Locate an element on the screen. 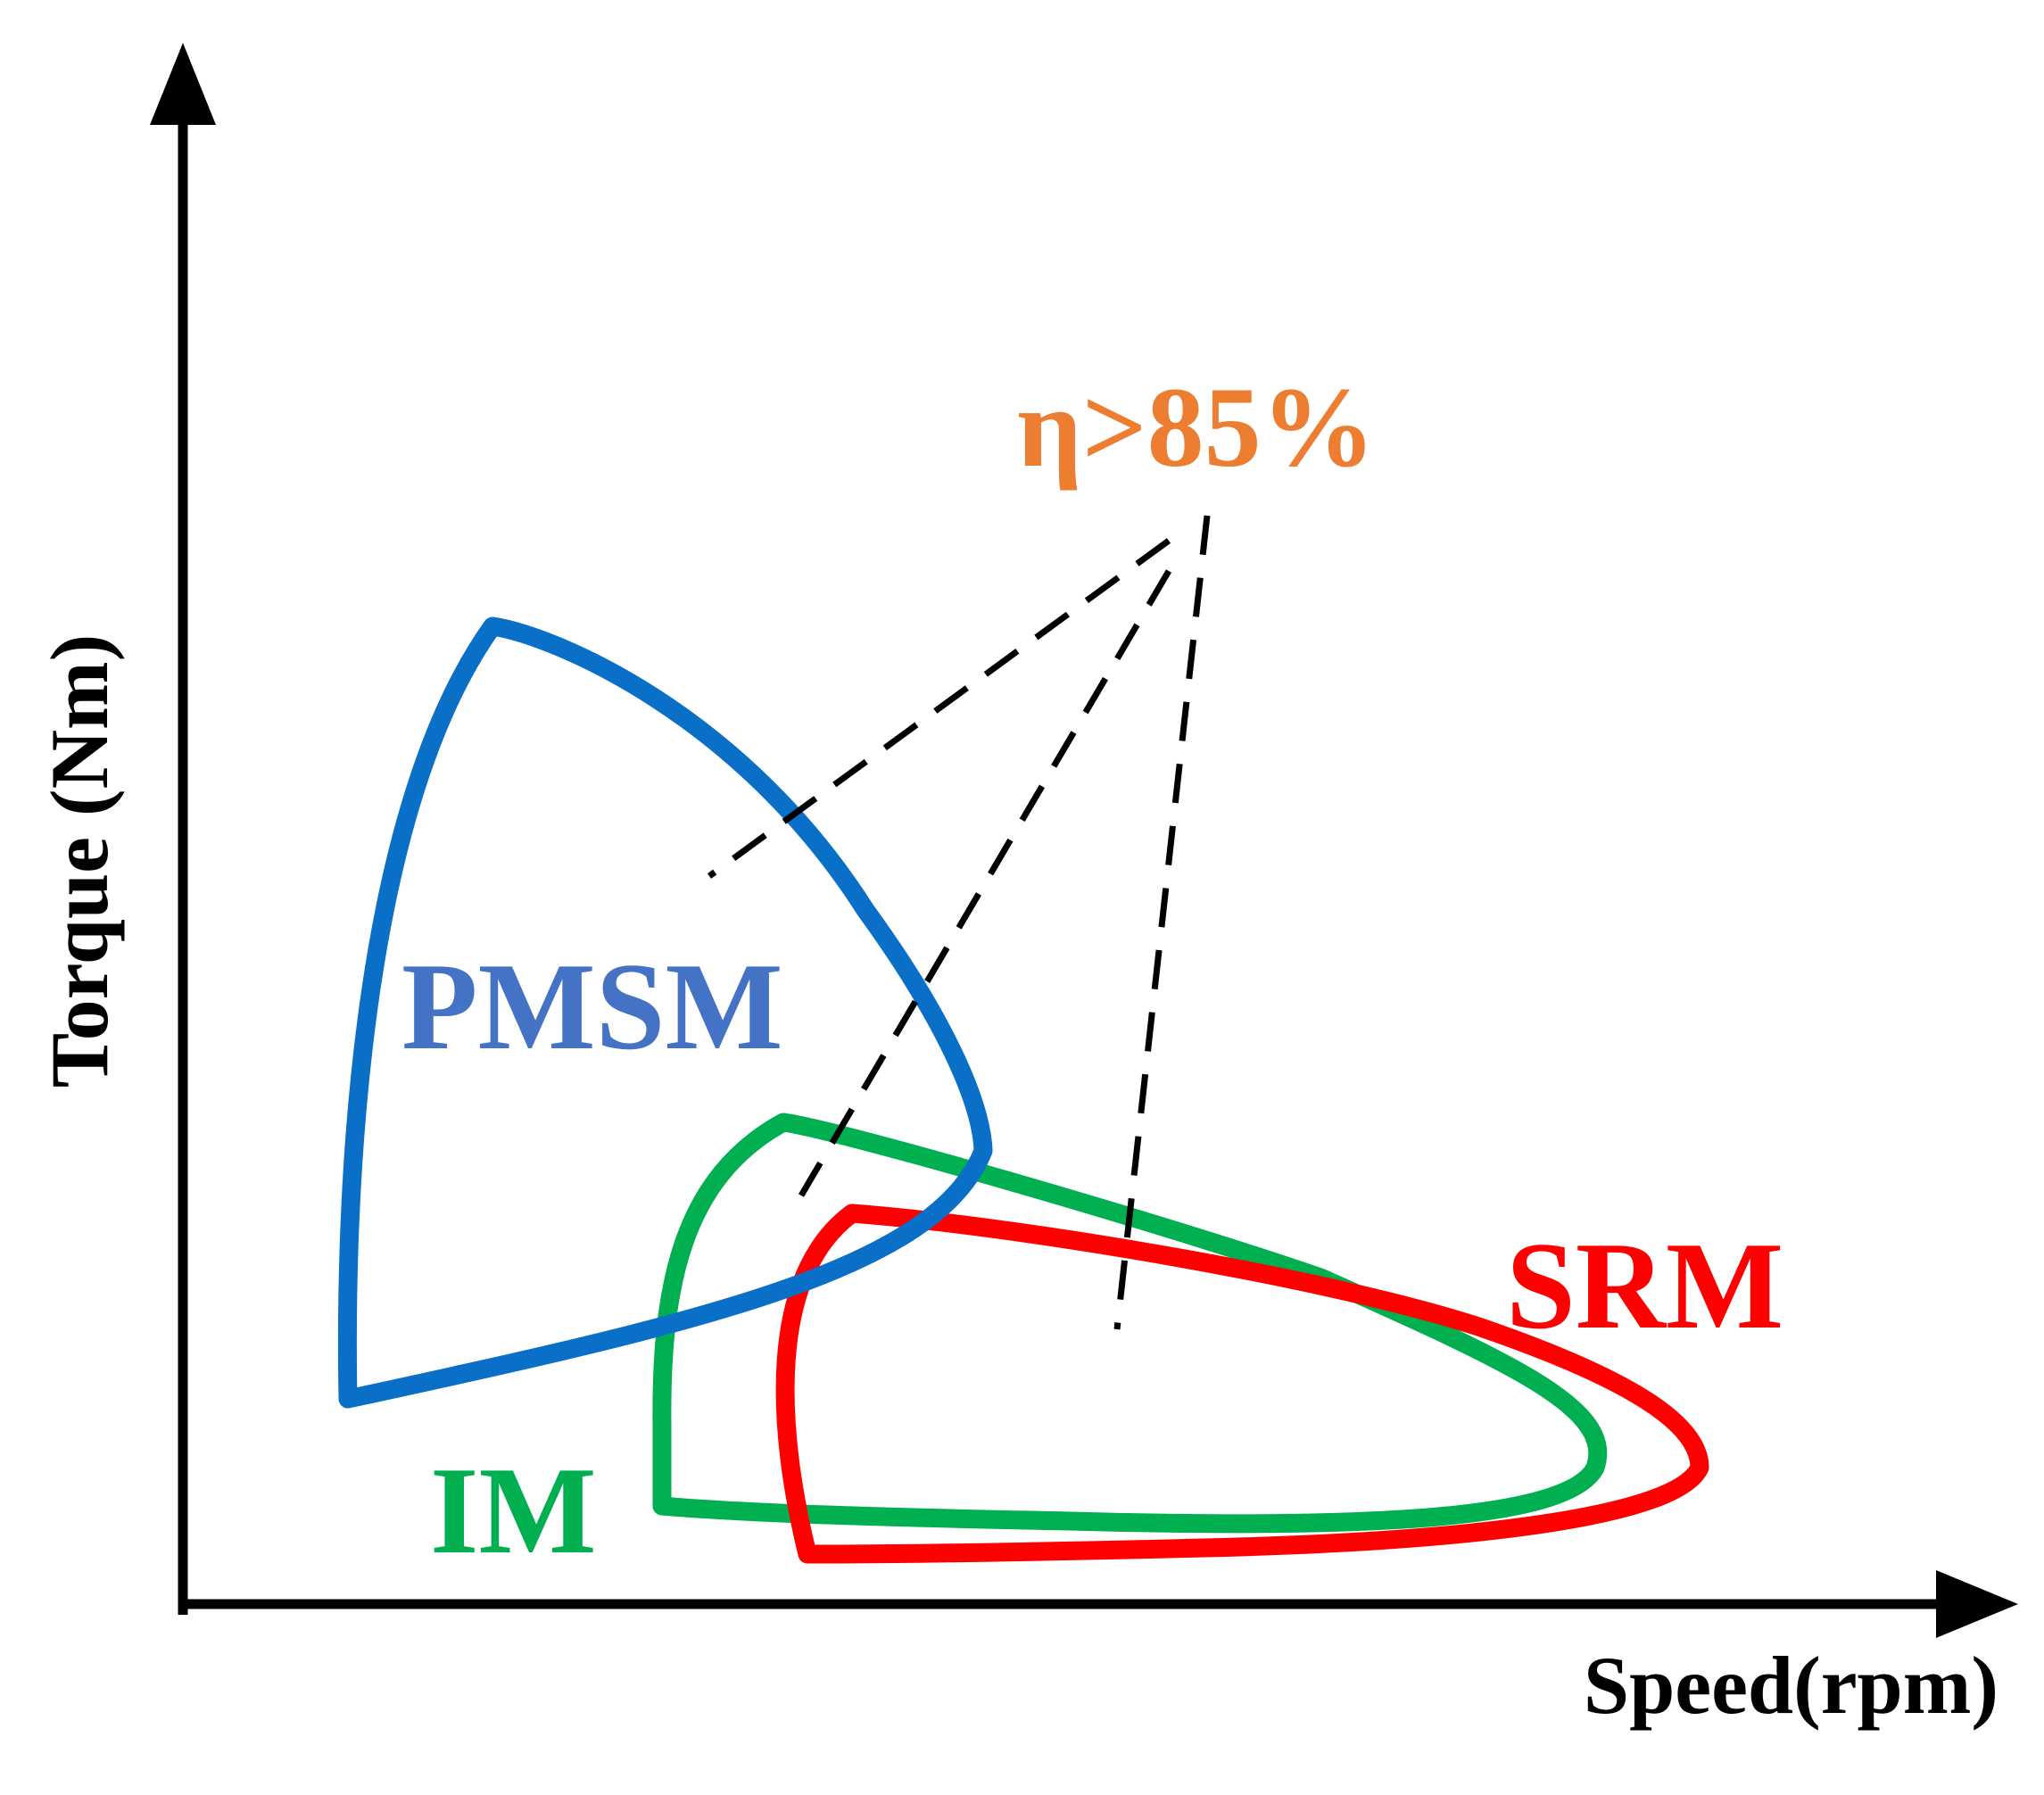  srm-efficiency-region is located at coordinates (1242, 1384).